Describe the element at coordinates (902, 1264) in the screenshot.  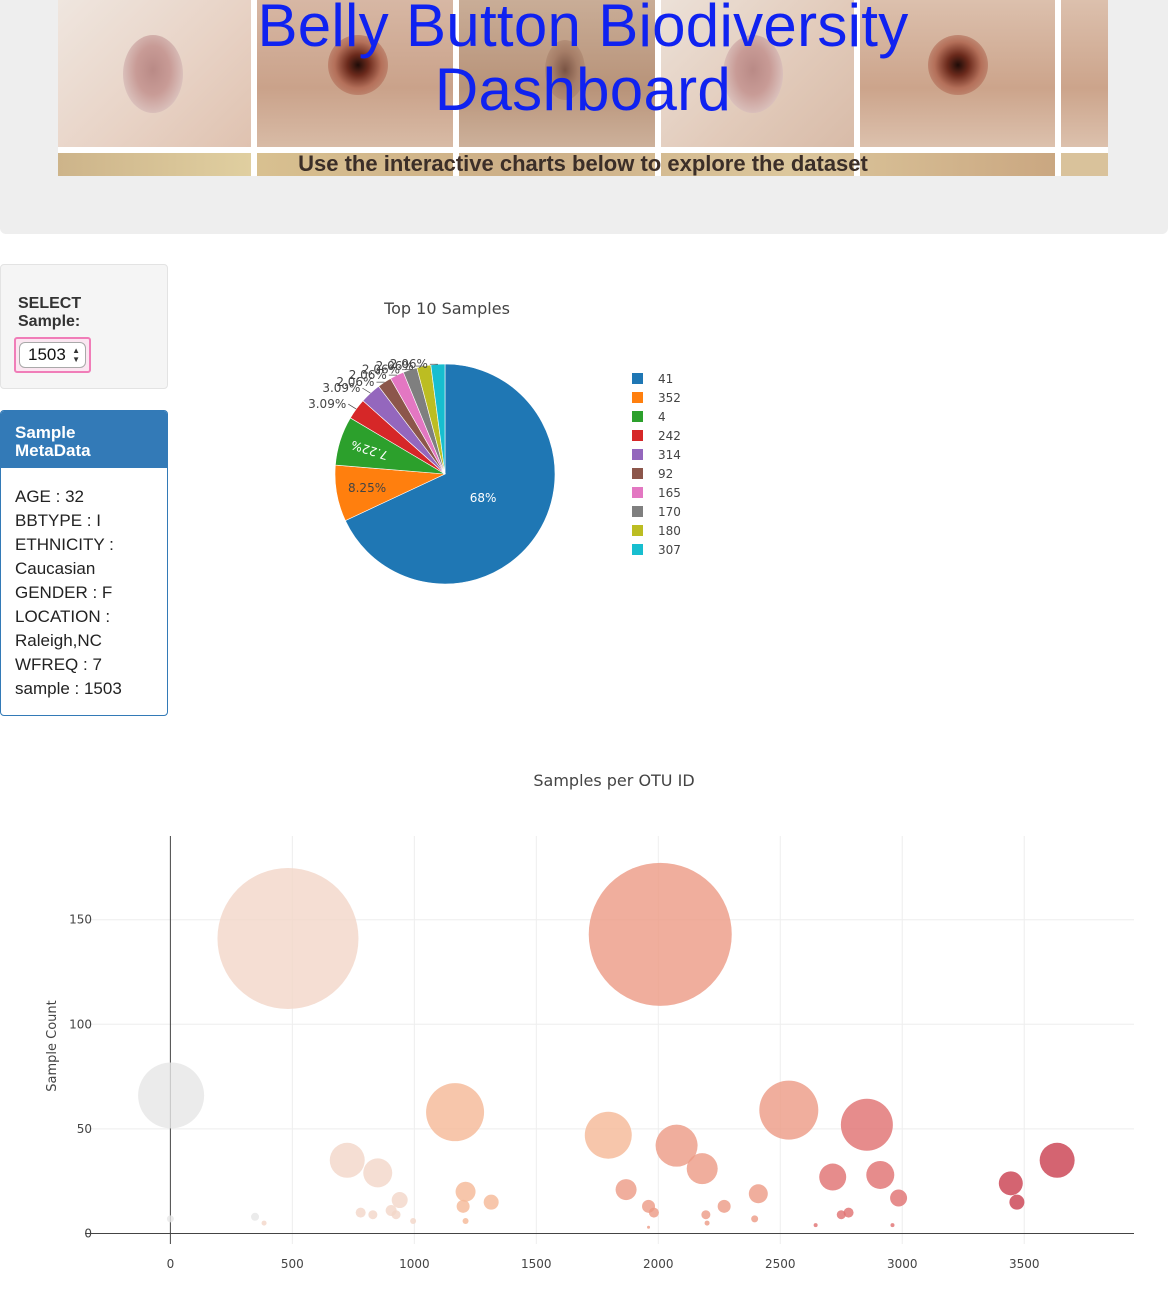
I see `x-tick-label: 3000` at that location.